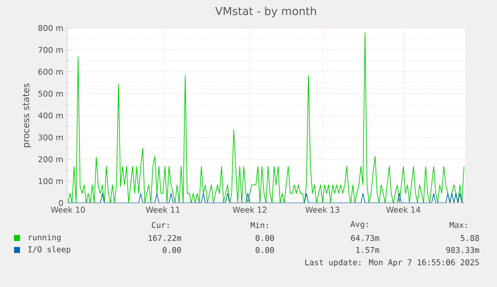 The image size is (497, 287). What do you see at coordinates (463, 250) in the screenshot?
I see `text: 983.33m` at bounding box center [463, 250].